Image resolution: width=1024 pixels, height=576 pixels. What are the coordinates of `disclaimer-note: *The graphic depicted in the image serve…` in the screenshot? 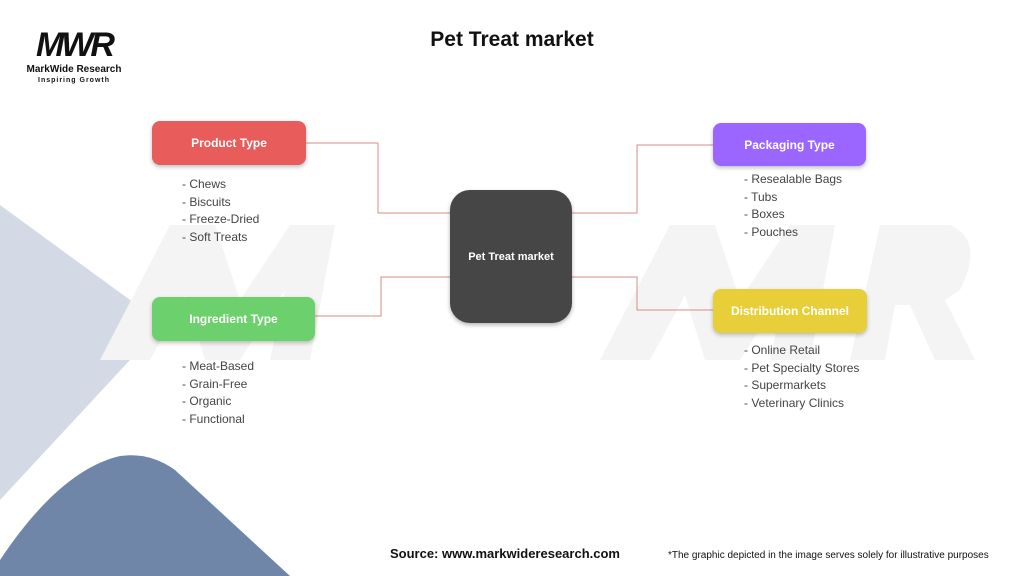 It's located at (828, 555).